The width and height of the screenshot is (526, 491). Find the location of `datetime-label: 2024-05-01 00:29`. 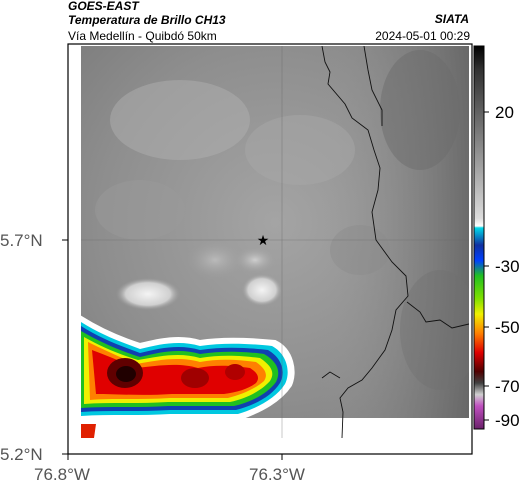

datetime-label: 2024-05-01 00:29 is located at coordinates (422, 36).